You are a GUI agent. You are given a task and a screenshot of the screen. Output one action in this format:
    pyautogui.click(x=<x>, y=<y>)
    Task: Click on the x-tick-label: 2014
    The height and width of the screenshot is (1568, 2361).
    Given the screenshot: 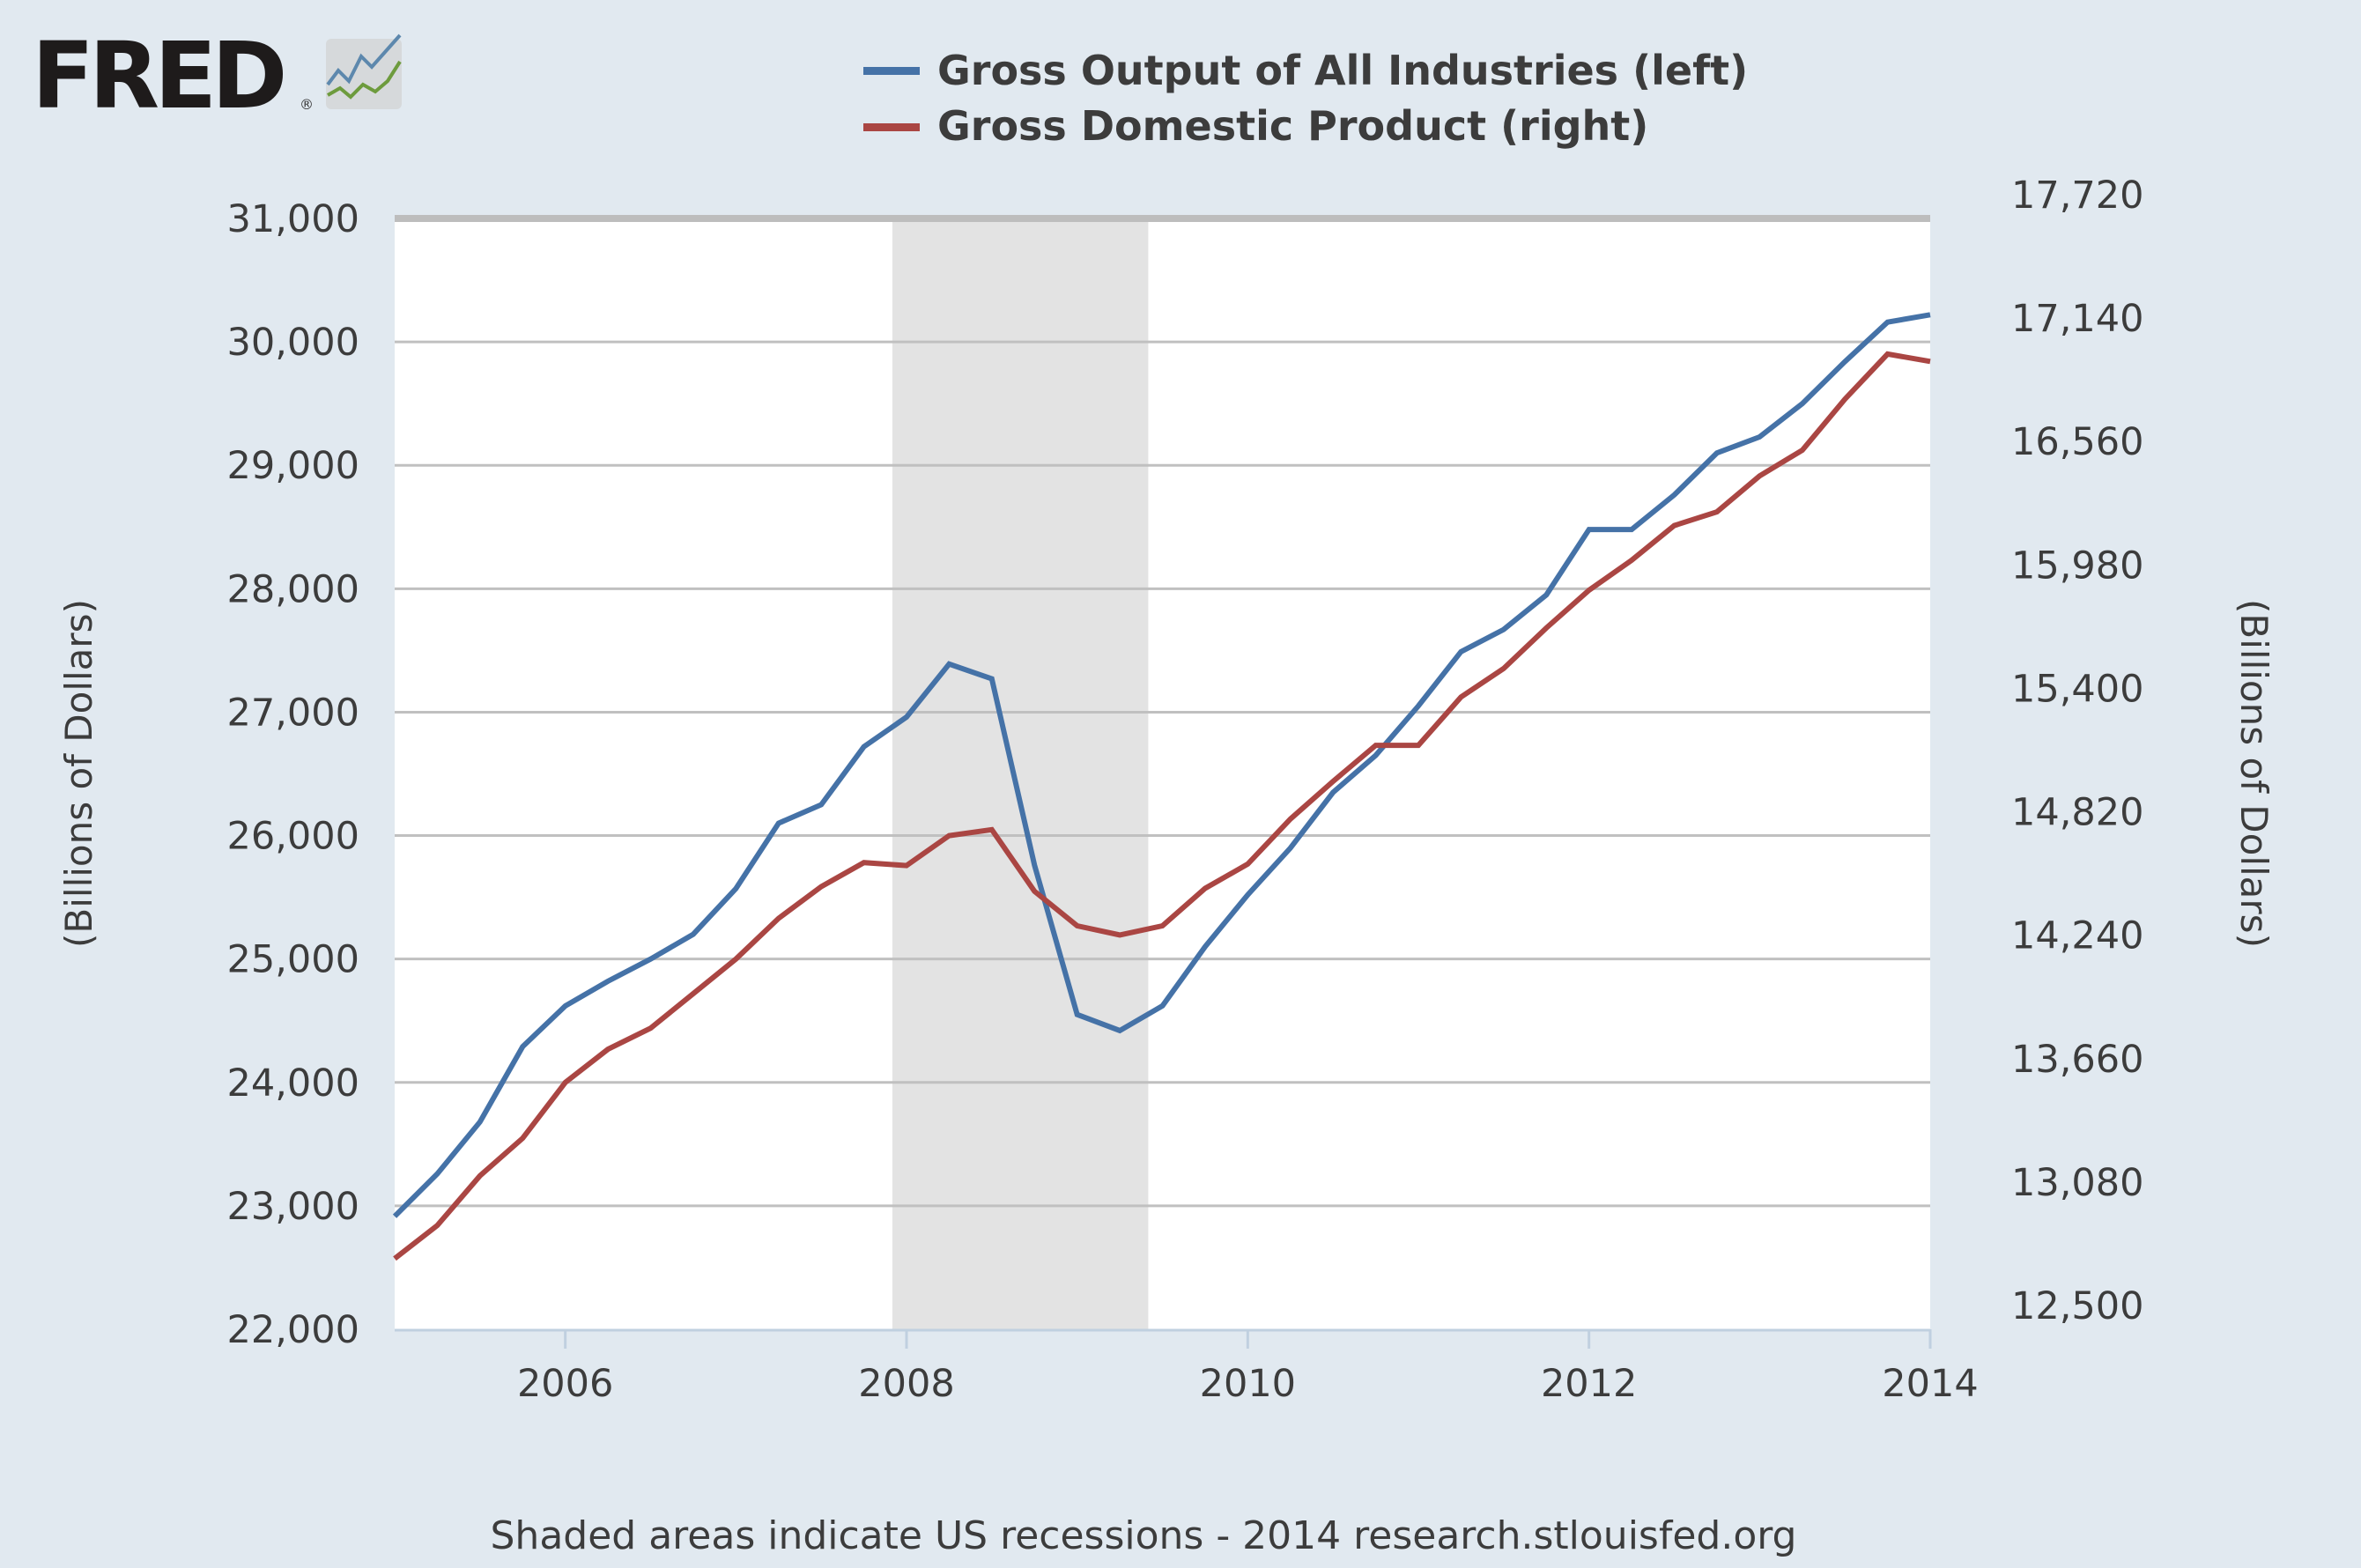 What is the action you would take?
    pyautogui.click(x=1930, y=1384)
    